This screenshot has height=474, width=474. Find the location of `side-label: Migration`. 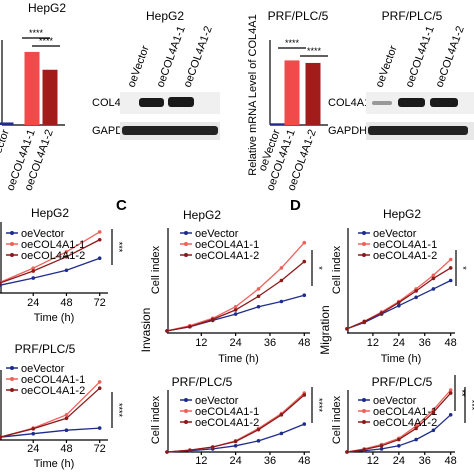

side-label: Migration is located at coordinates (325, 329).